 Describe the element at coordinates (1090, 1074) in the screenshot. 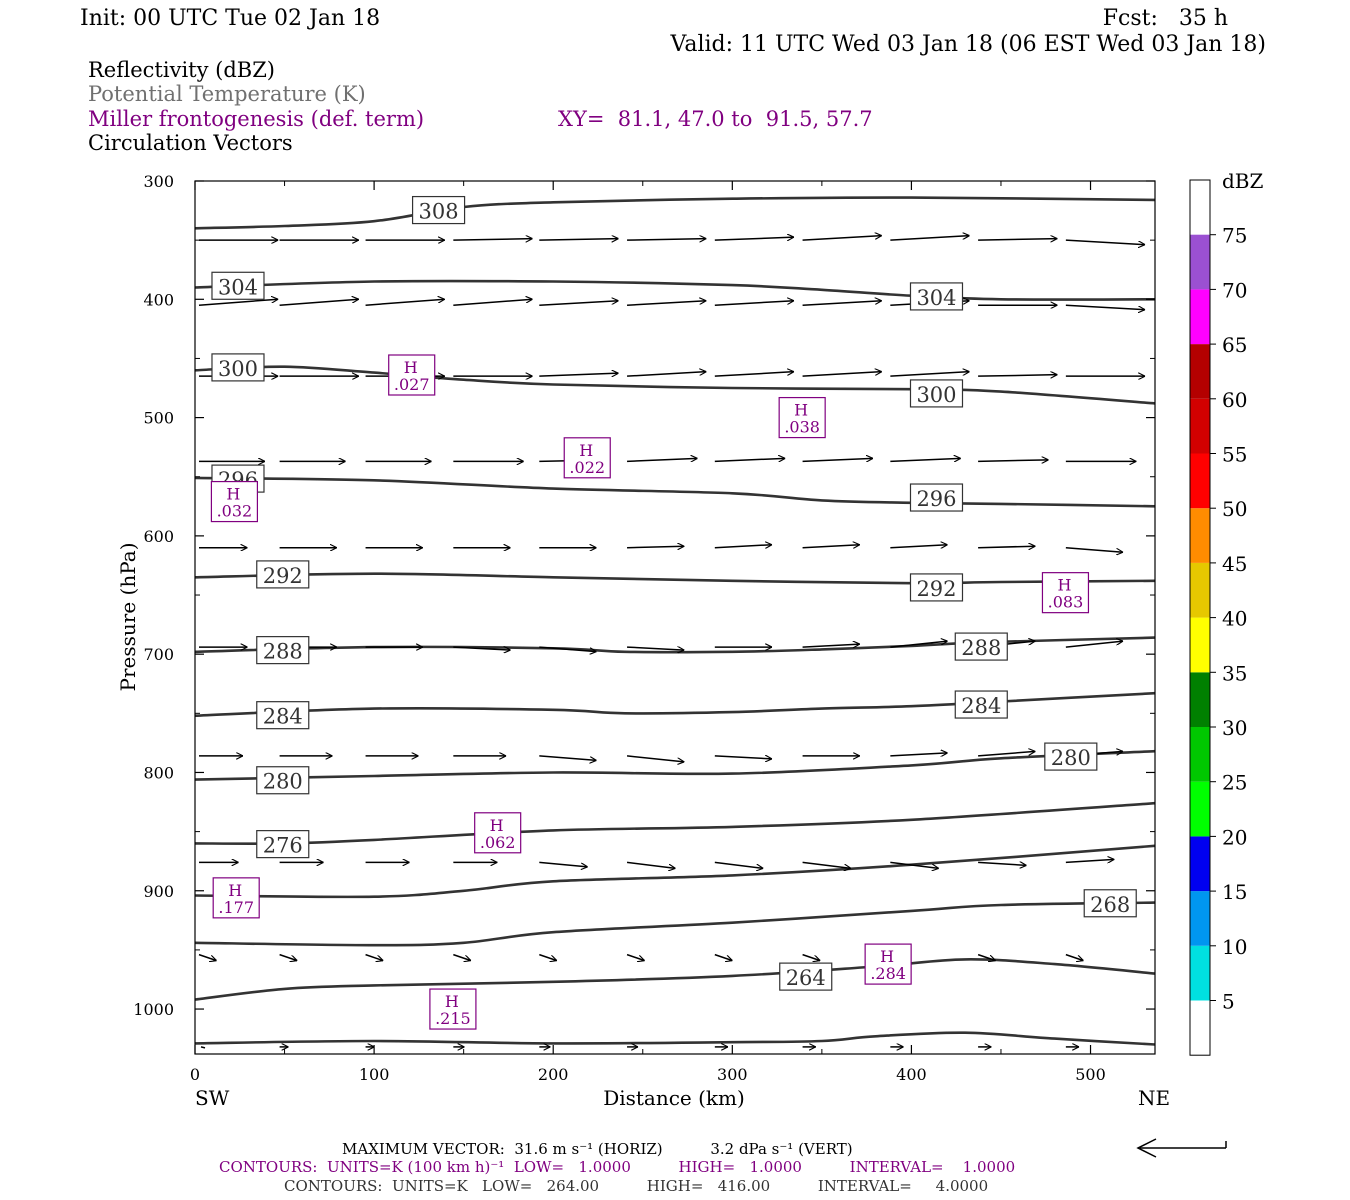

I see `x-tick-label: 500` at that location.